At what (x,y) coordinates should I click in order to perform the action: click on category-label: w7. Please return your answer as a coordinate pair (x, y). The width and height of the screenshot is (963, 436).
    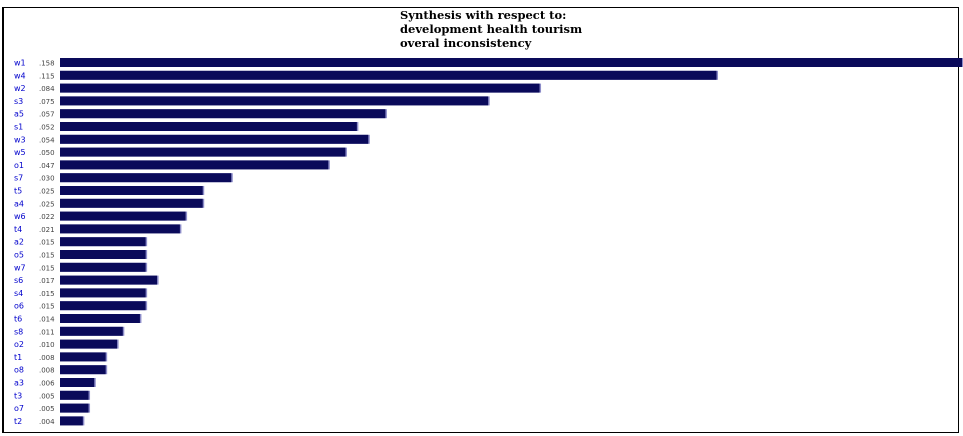
    Looking at the image, I should click on (20, 267).